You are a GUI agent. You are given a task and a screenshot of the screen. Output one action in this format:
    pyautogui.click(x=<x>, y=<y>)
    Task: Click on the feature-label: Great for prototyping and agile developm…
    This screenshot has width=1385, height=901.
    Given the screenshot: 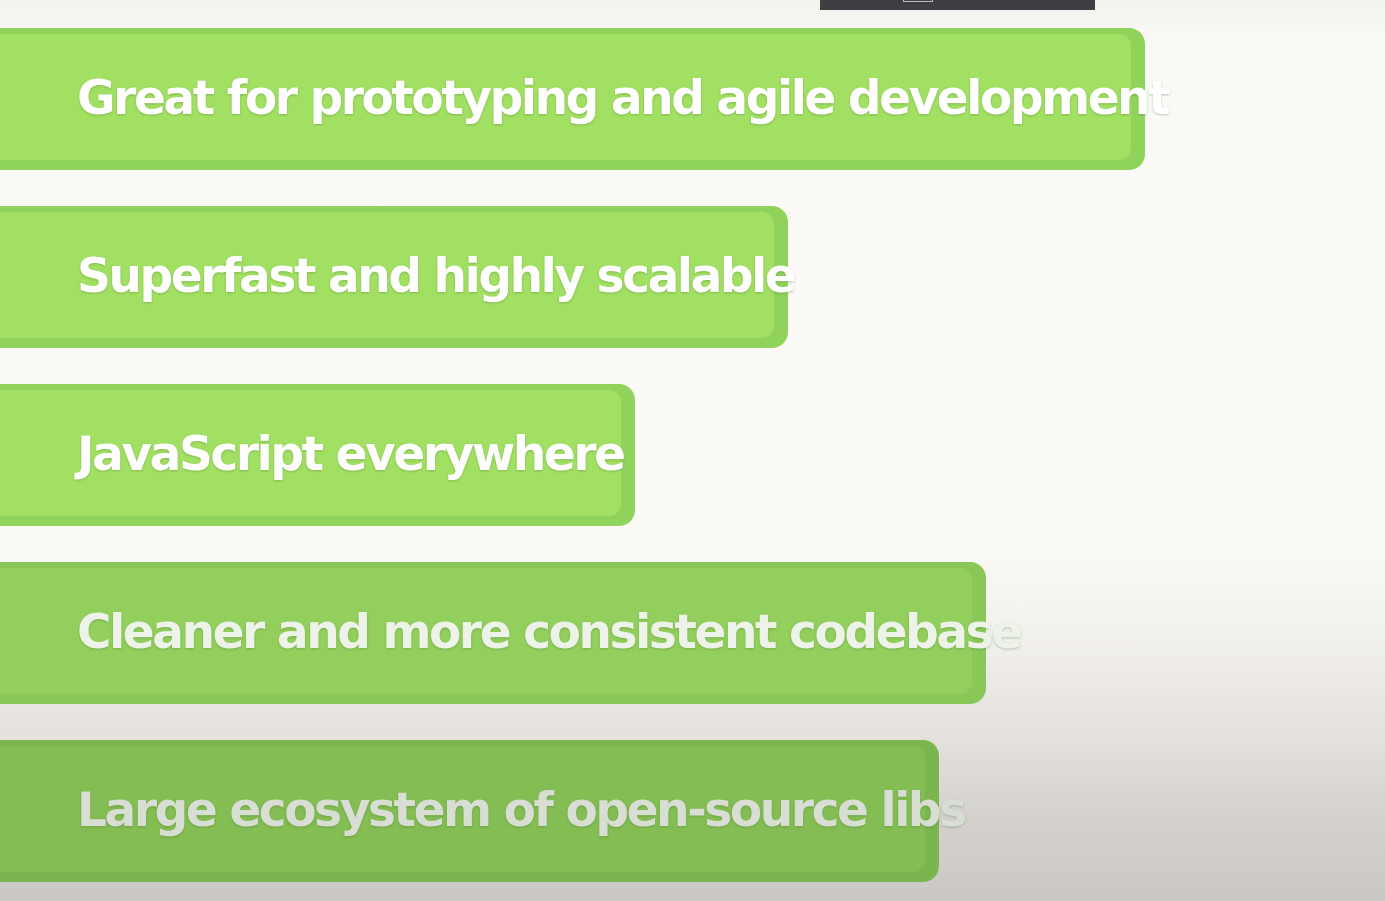 What is the action you would take?
    pyautogui.click(x=624, y=98)
    